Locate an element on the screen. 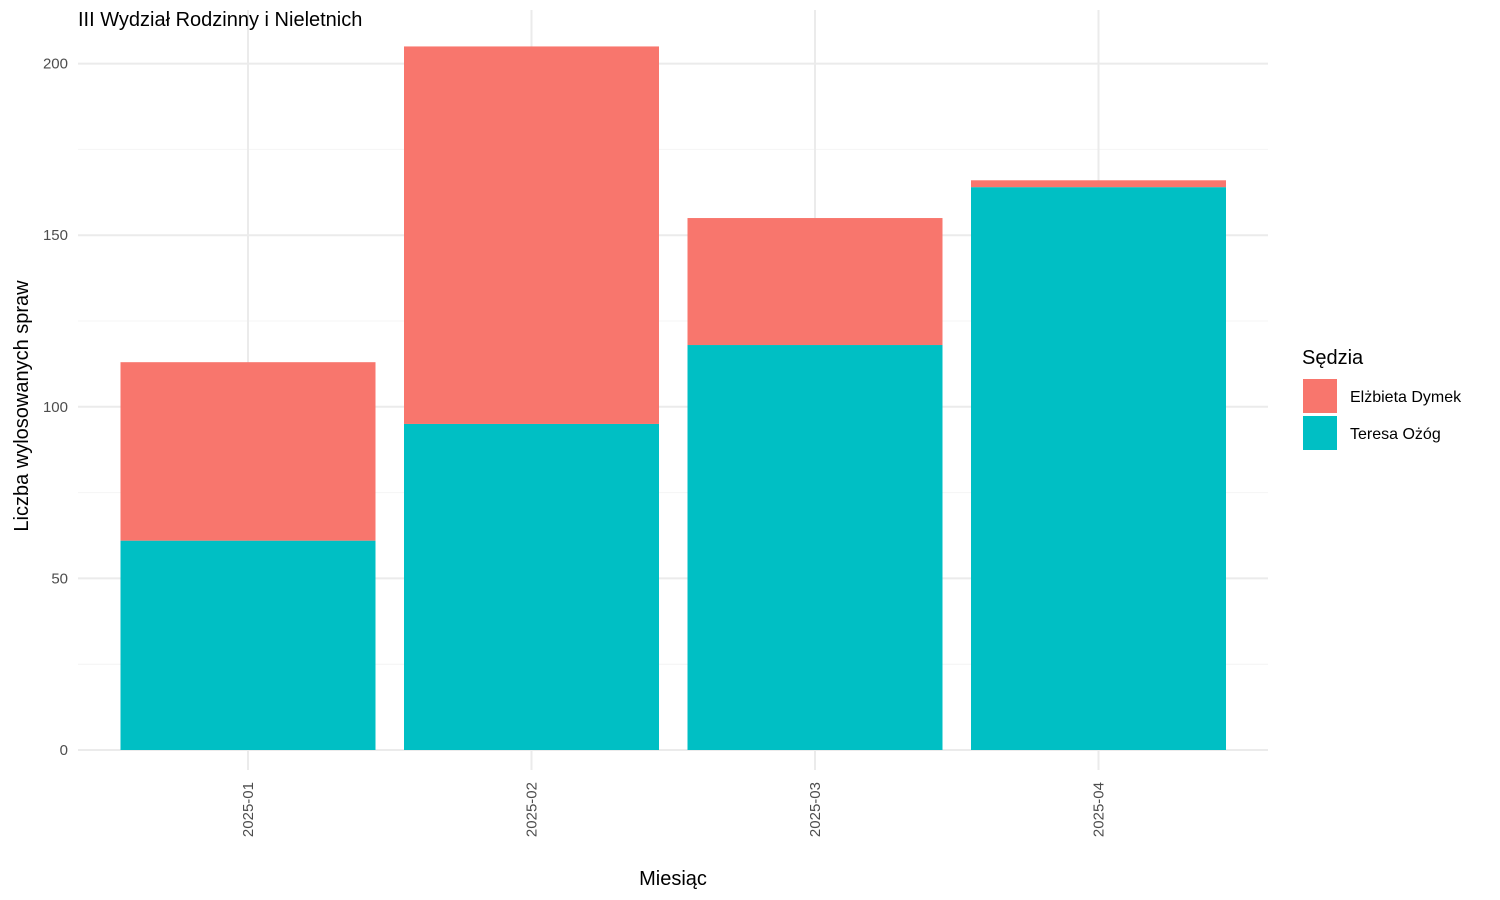 The width and height of the screenshot is (1500, 900). y-axis-ticks: 0 50 100 150 200 is located at coordinates (55, 407).